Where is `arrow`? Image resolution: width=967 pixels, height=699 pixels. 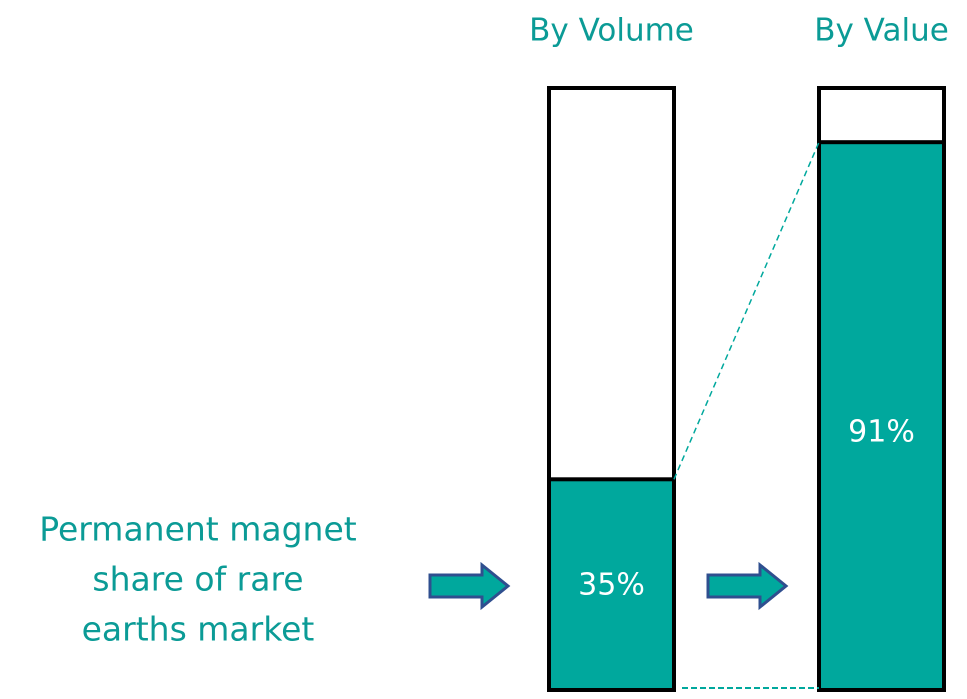
arrow is located at coordinates (608, 586).